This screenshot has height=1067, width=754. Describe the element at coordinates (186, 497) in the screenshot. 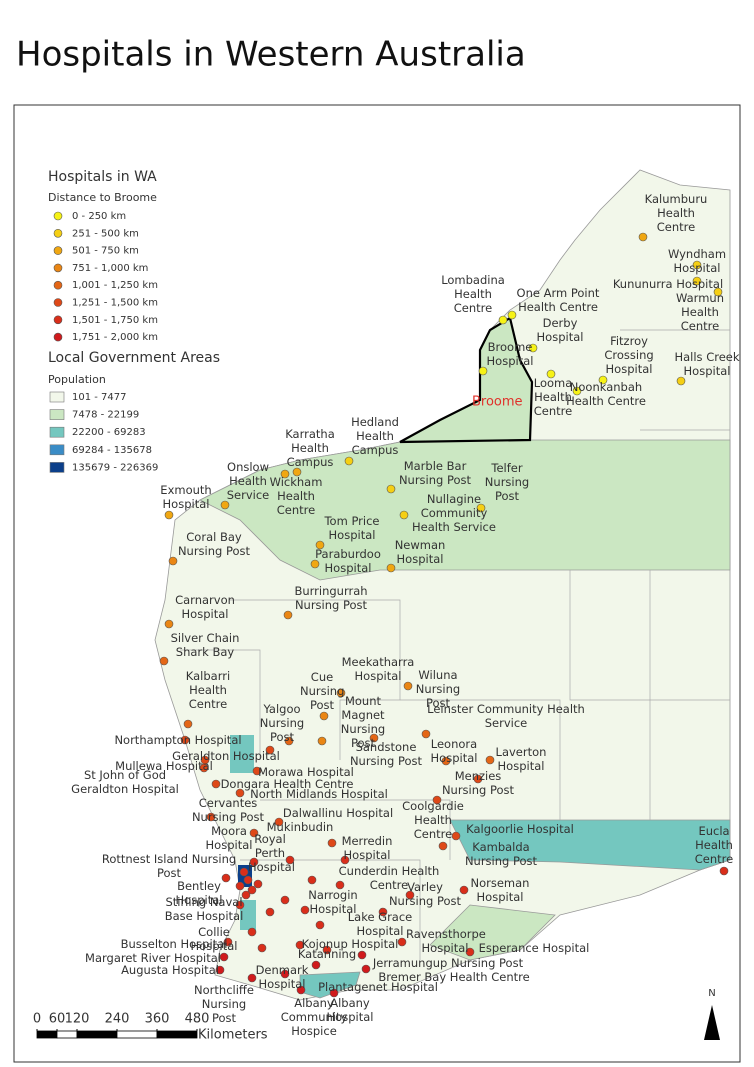

I see `hospital-label: Exmouth Hospital` at that location.